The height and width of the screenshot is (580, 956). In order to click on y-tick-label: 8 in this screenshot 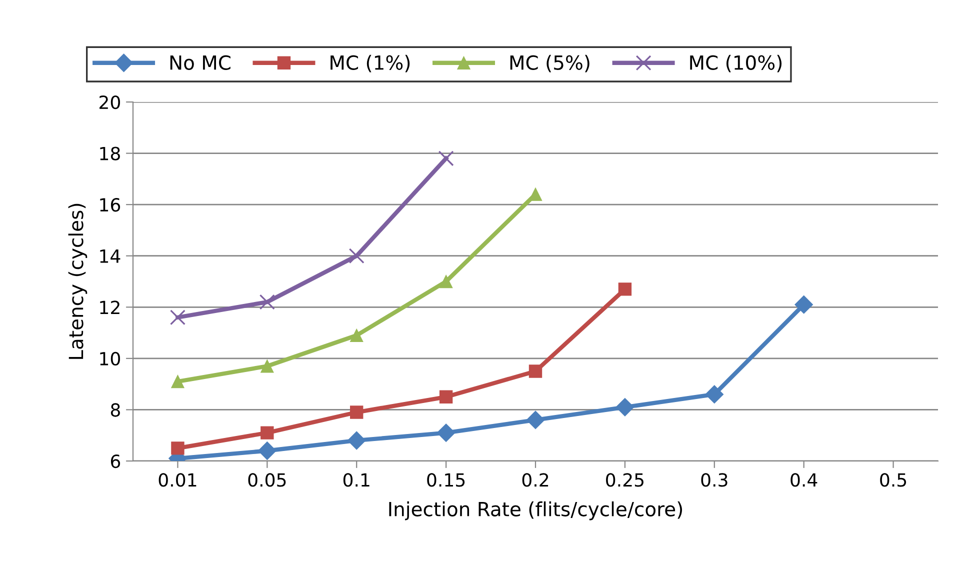, I will do `click(115, 410)`.